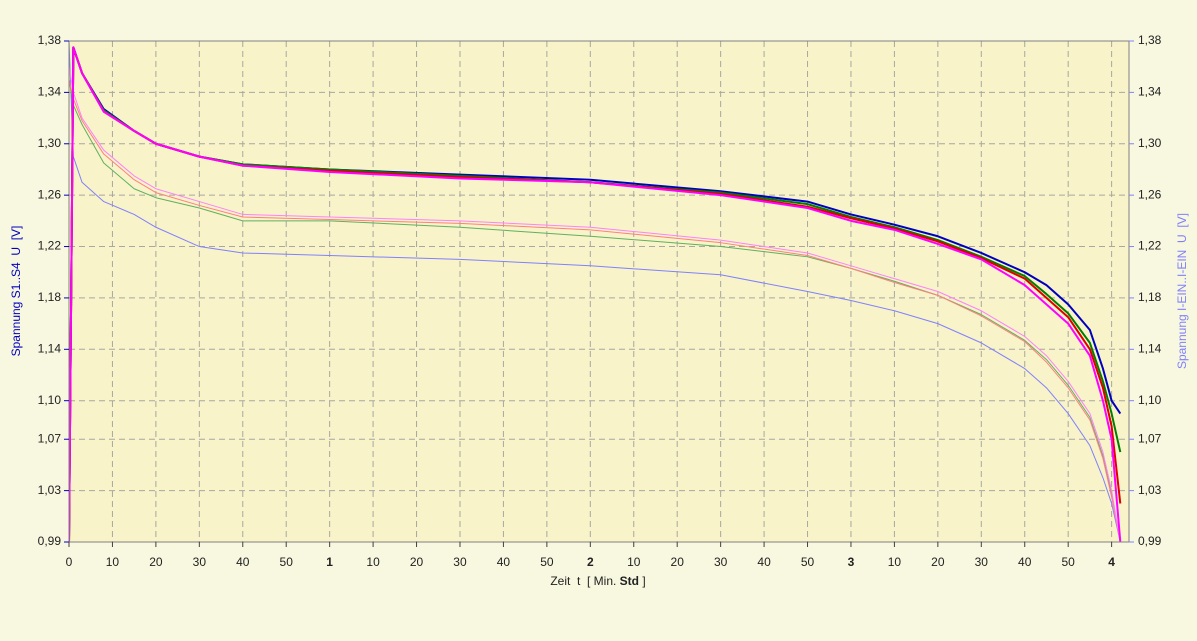  Describe the element at coordinates (1150, 541) in the screenshot. I see `y2-tick-label: 0,99` at that location.